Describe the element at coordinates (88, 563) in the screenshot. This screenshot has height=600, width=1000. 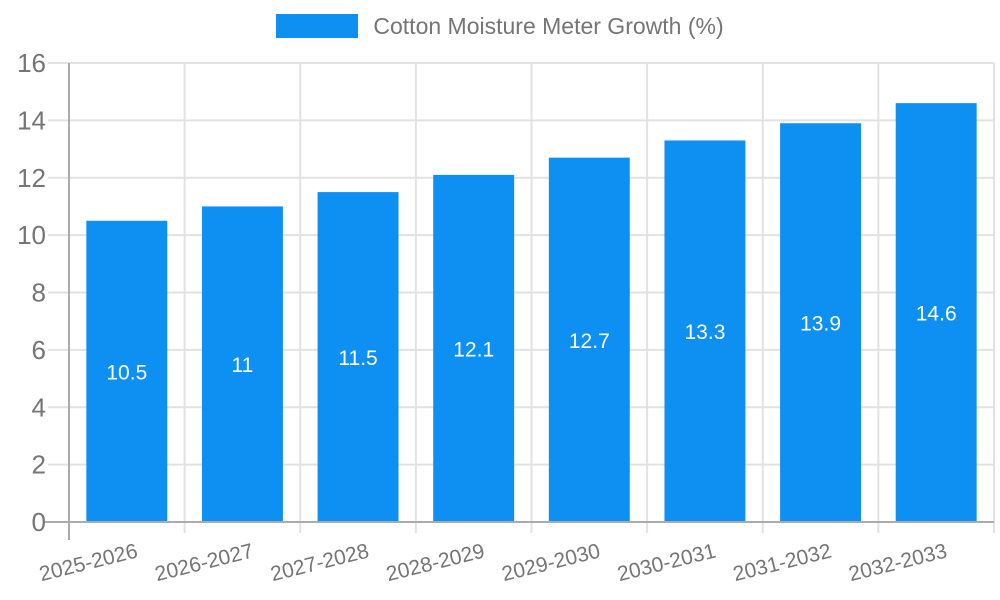
I see `x-tick-label: 2025-2026` at that location.